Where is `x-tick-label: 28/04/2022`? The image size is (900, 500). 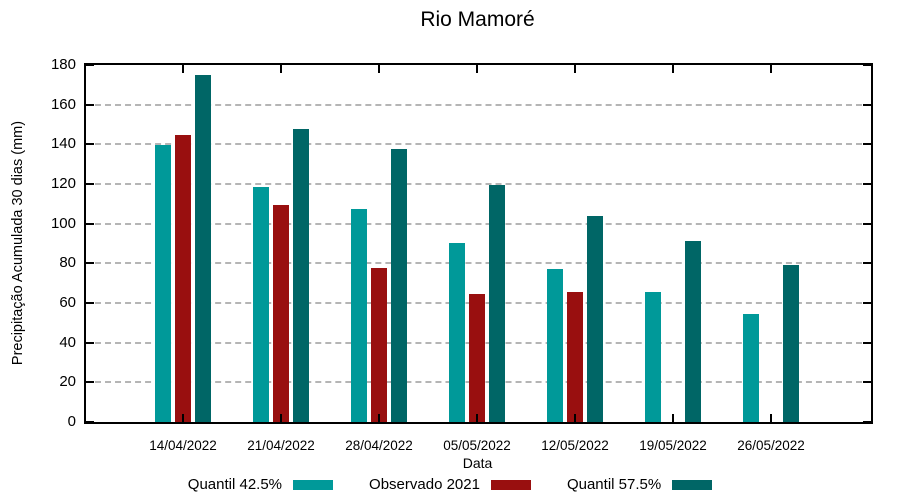 x-tick-label: 28/04/2022 is located at coordinates (379, 445).